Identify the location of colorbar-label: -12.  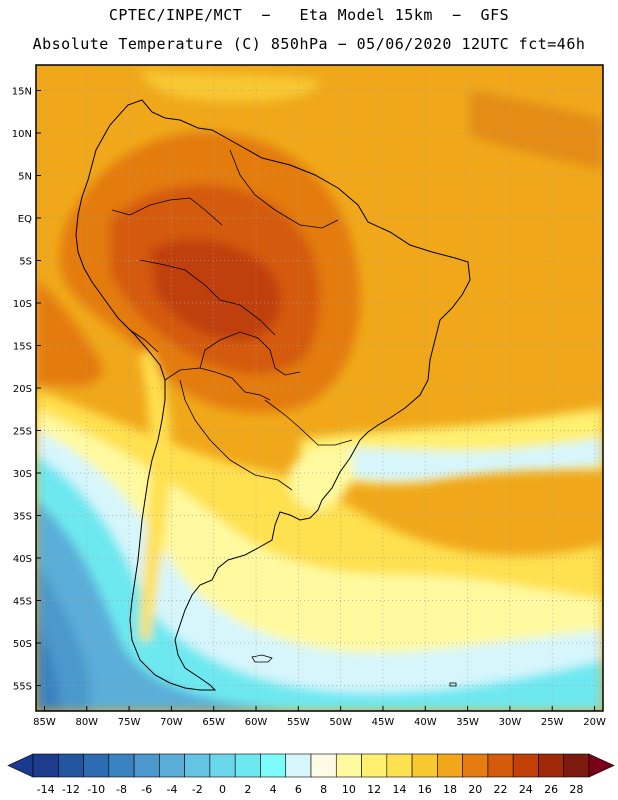
(71, 789).